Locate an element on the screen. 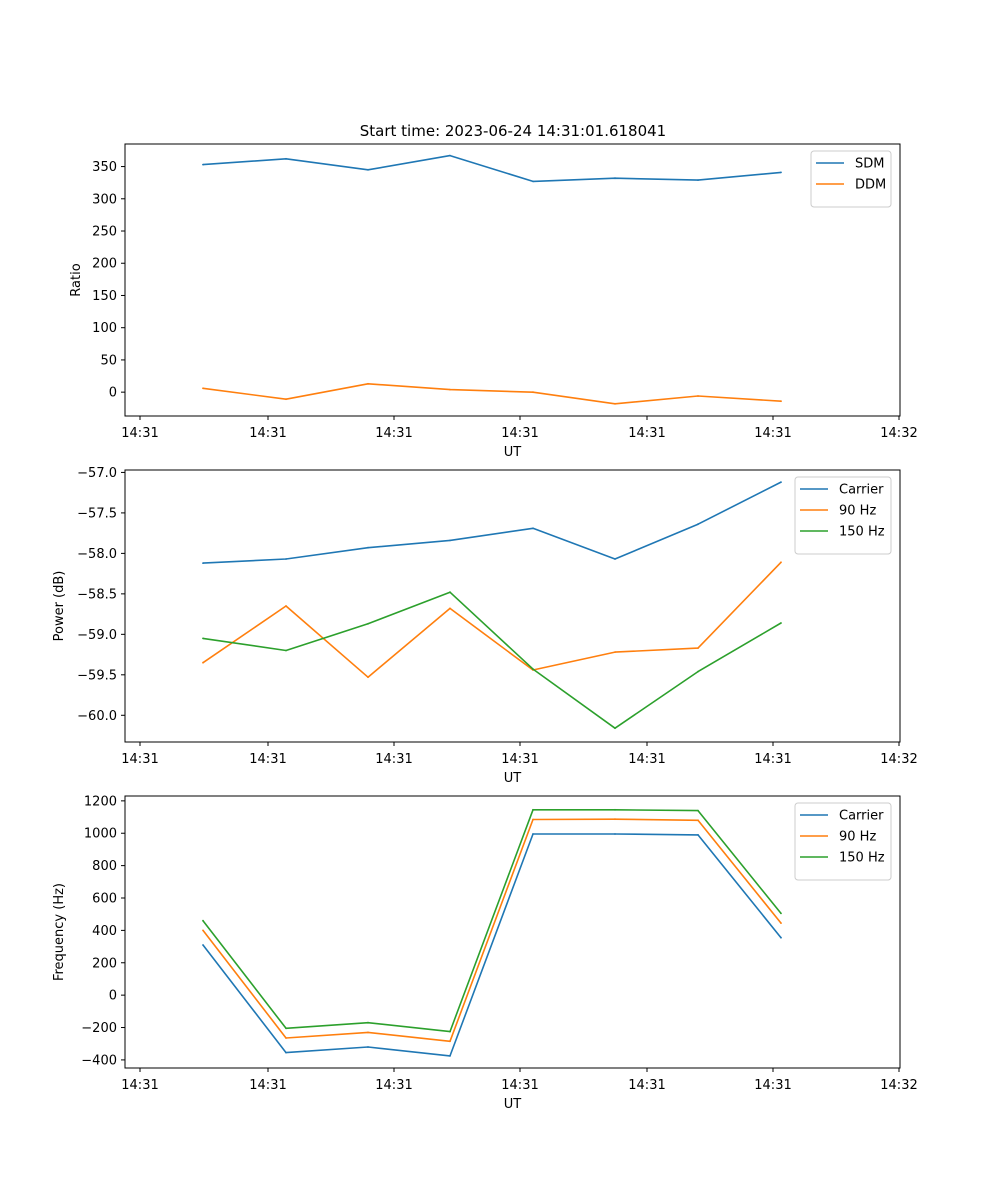 The image size is (1000, 1200). y-axis-label: Power (dB) is located at coordinates (59, 606).